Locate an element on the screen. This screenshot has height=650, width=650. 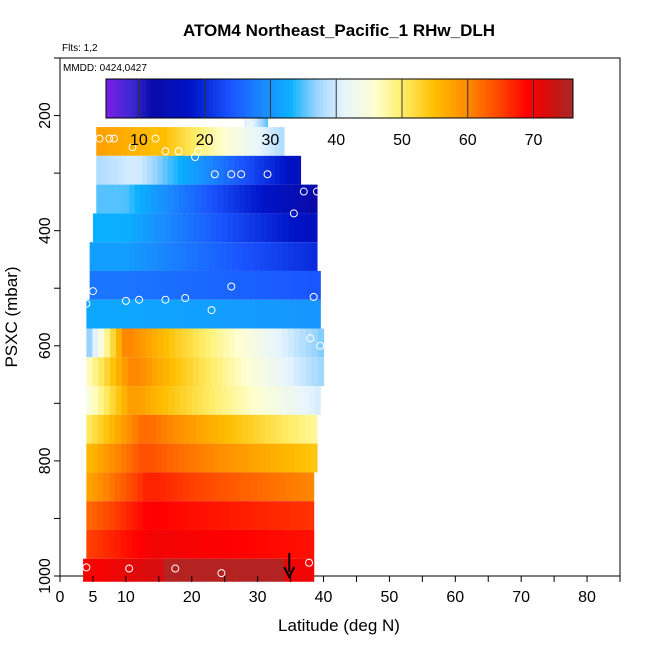
colorbar-tick-label: 10 is located at coordinates (139, 140).